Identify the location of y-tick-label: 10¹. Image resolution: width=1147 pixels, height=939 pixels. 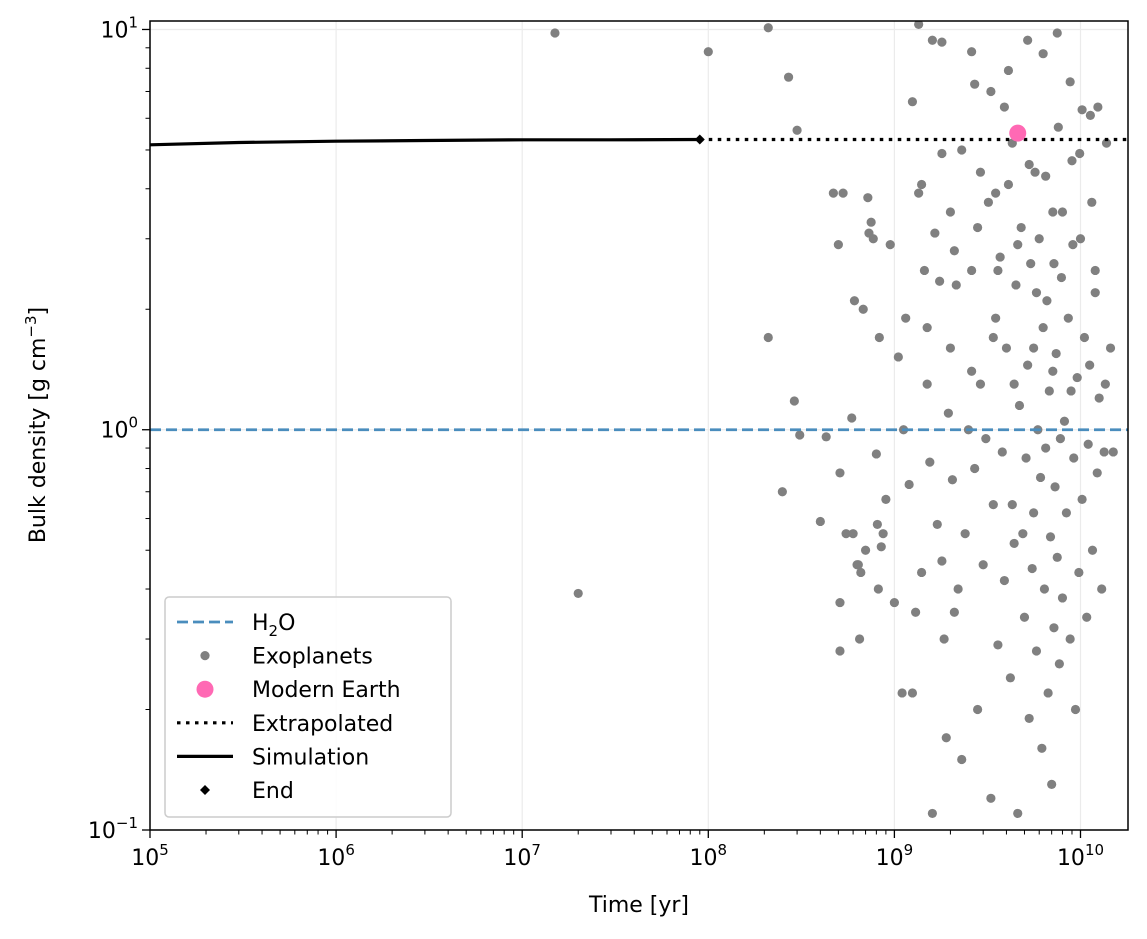
(119, 28).